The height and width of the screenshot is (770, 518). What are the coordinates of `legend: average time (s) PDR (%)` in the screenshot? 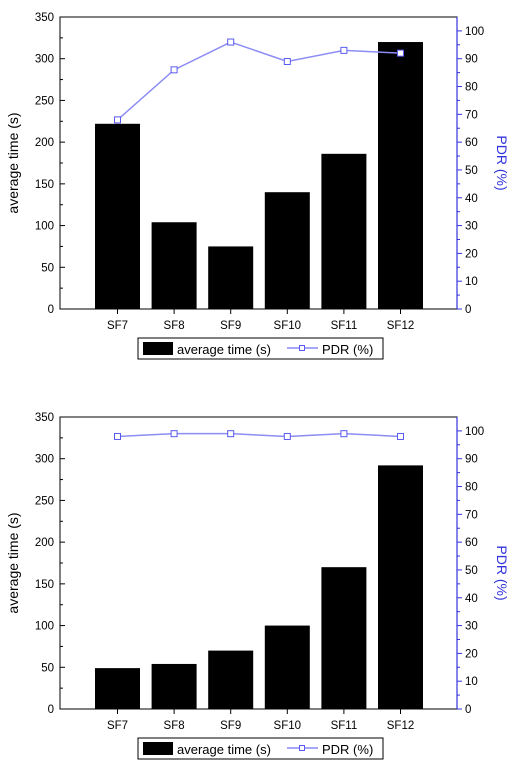 It's located at (260, 748).